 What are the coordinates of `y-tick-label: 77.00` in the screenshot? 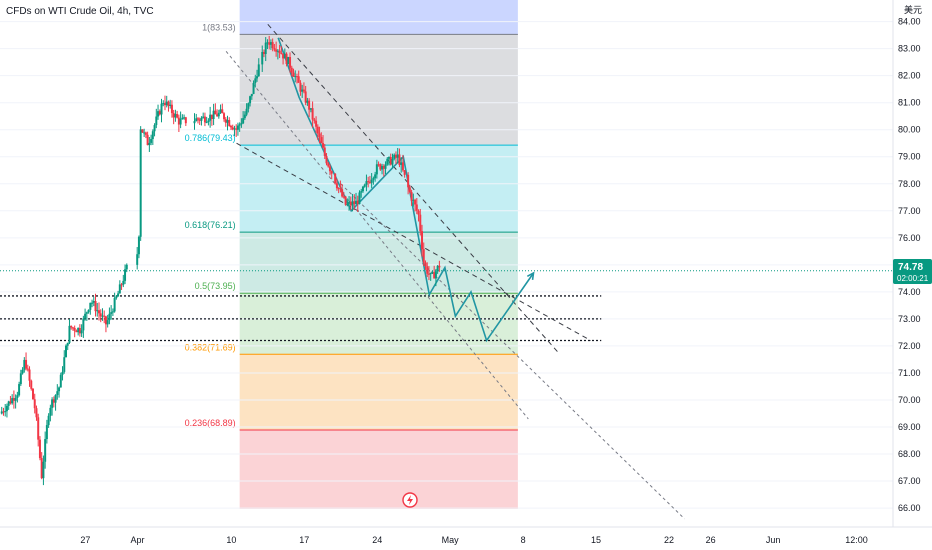 It's located at (909, 211).